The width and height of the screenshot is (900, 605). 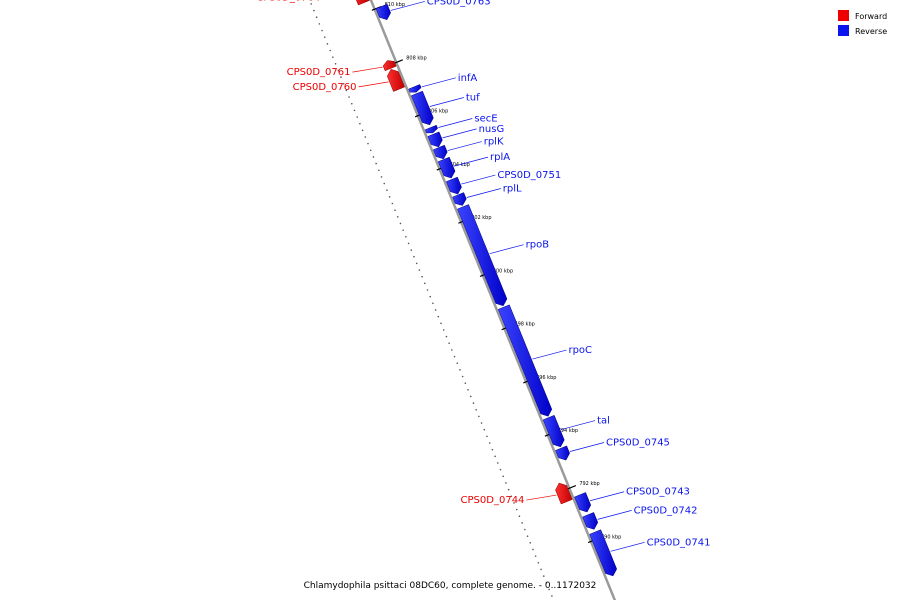 What do you see at coordinates (871, 16) in the screenshot?
I see `forward-legend-label: Forward` at bounding box center [871, 16].